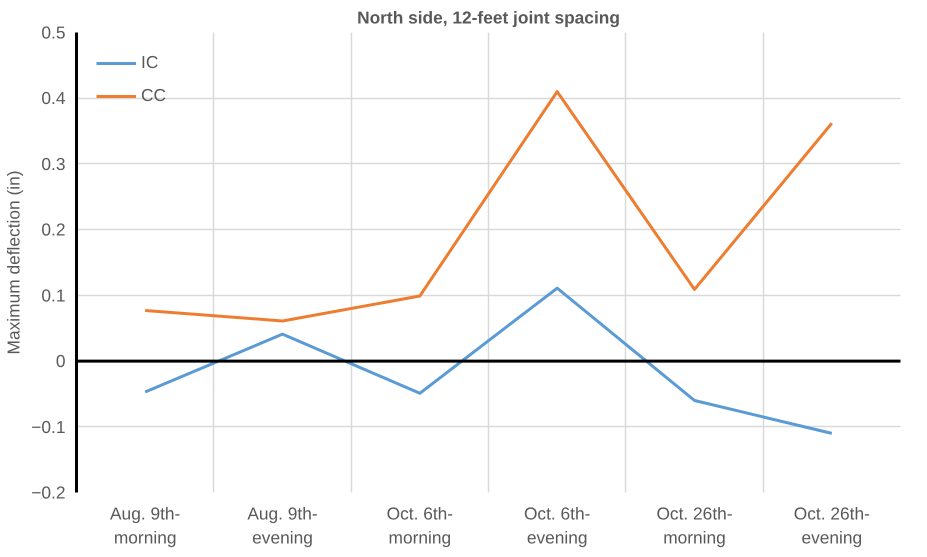  I want to click on legend-label: CC, so click(153, 95).